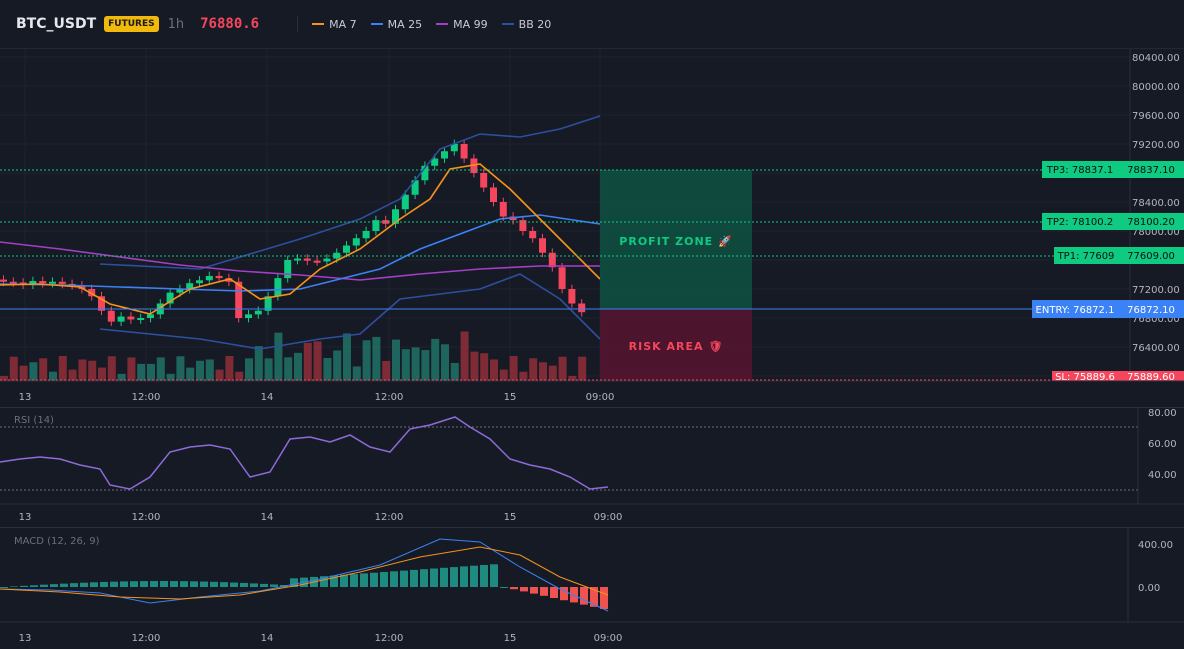 The width and height of the screenshot is (1184, 649). Describe the element at coordinates (1156, 87) in the screenshot. I see `price-axis-tick: 80000.00` at that location.